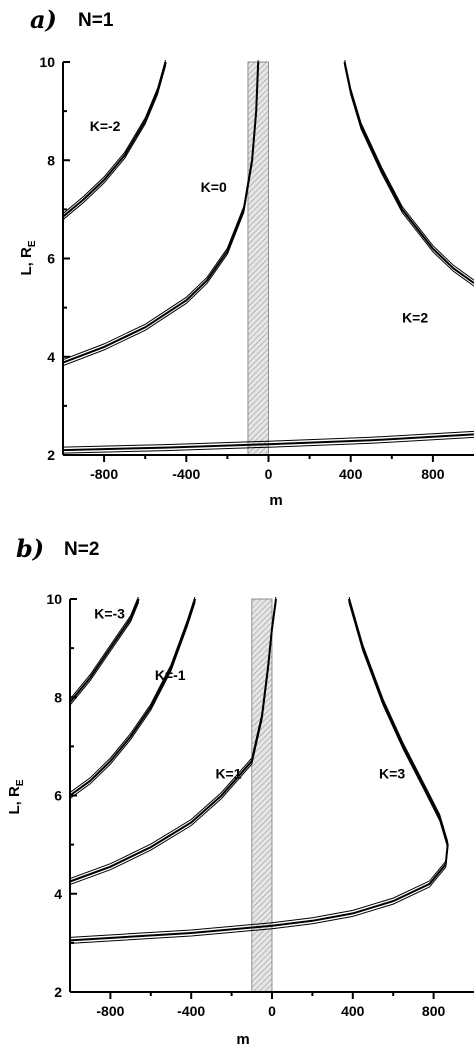  What do you see at coordinates (14, 800) in the screenshot?
I see `panel-b-y-axis-title-main: L, R` at bounding box center [14, 800].